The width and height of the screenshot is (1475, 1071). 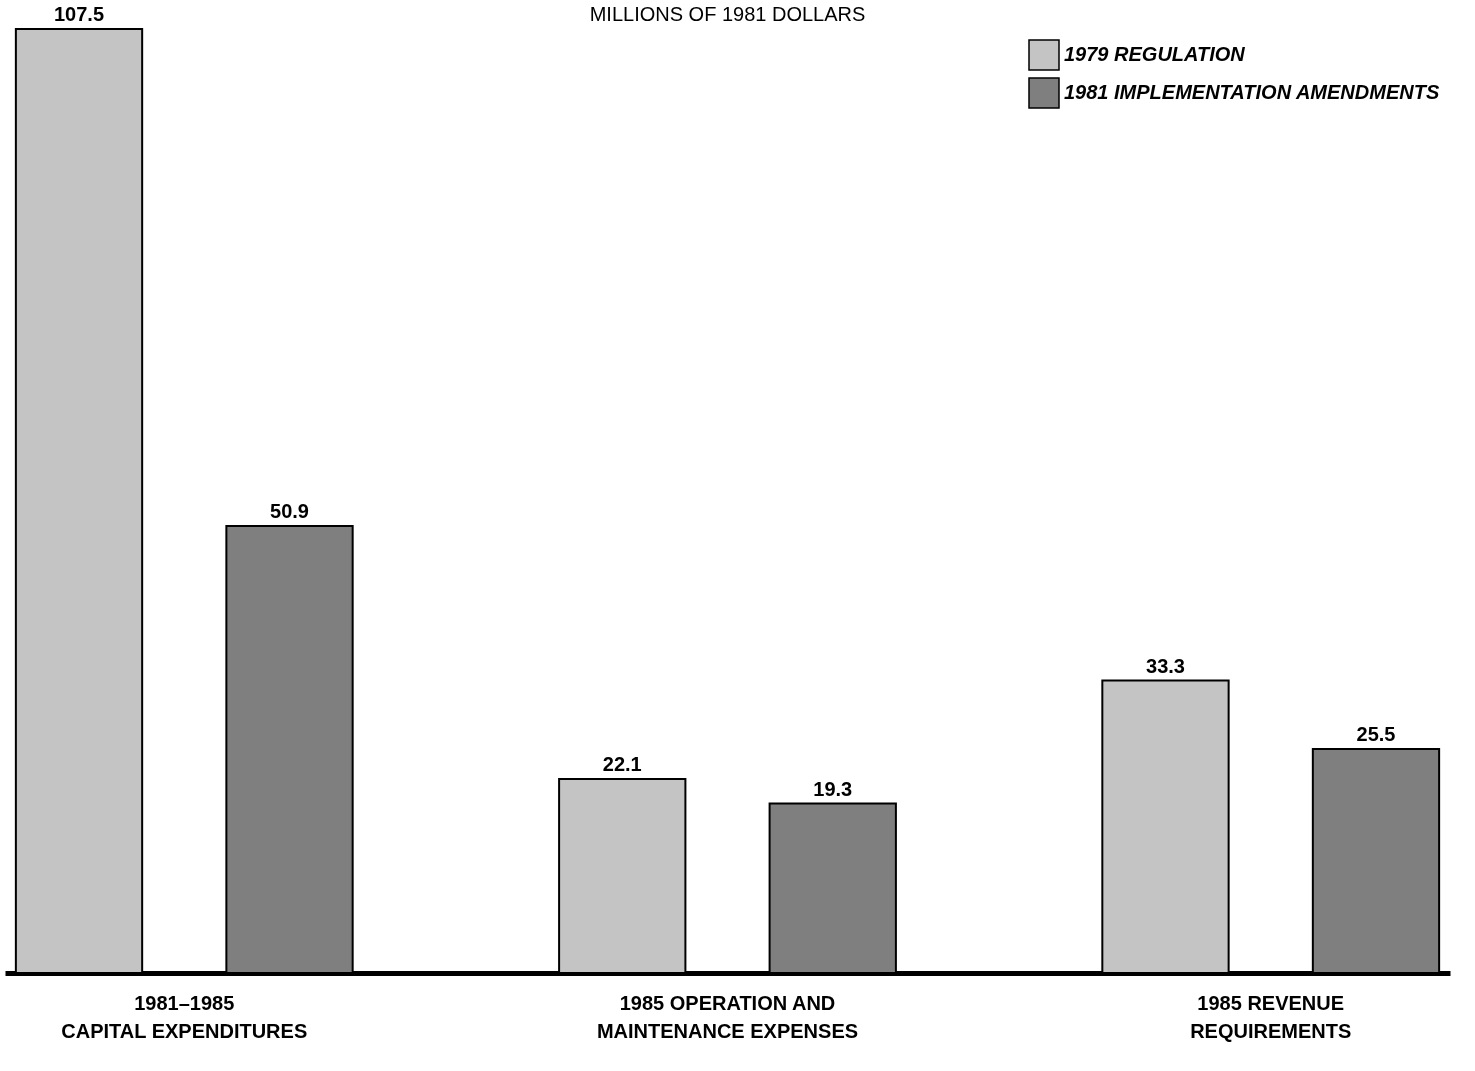 What do you see at coordinates (833, 788) in the screenshot?
I see `data-label: 19.3` at bounding box center [833, 788].